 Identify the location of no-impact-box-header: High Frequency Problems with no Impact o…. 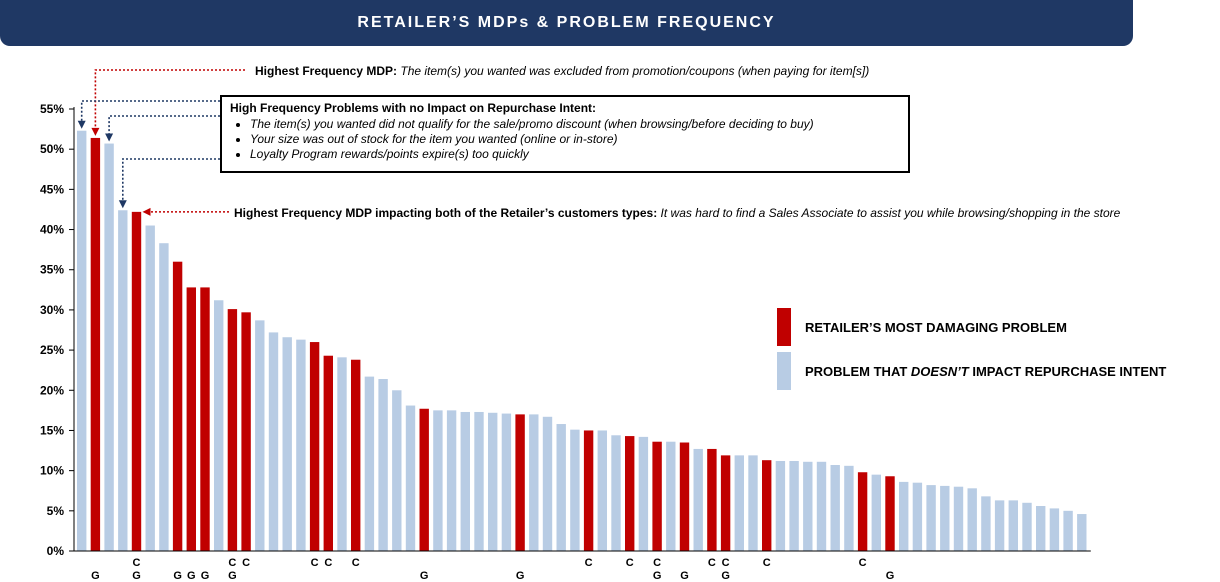
(413, 108).